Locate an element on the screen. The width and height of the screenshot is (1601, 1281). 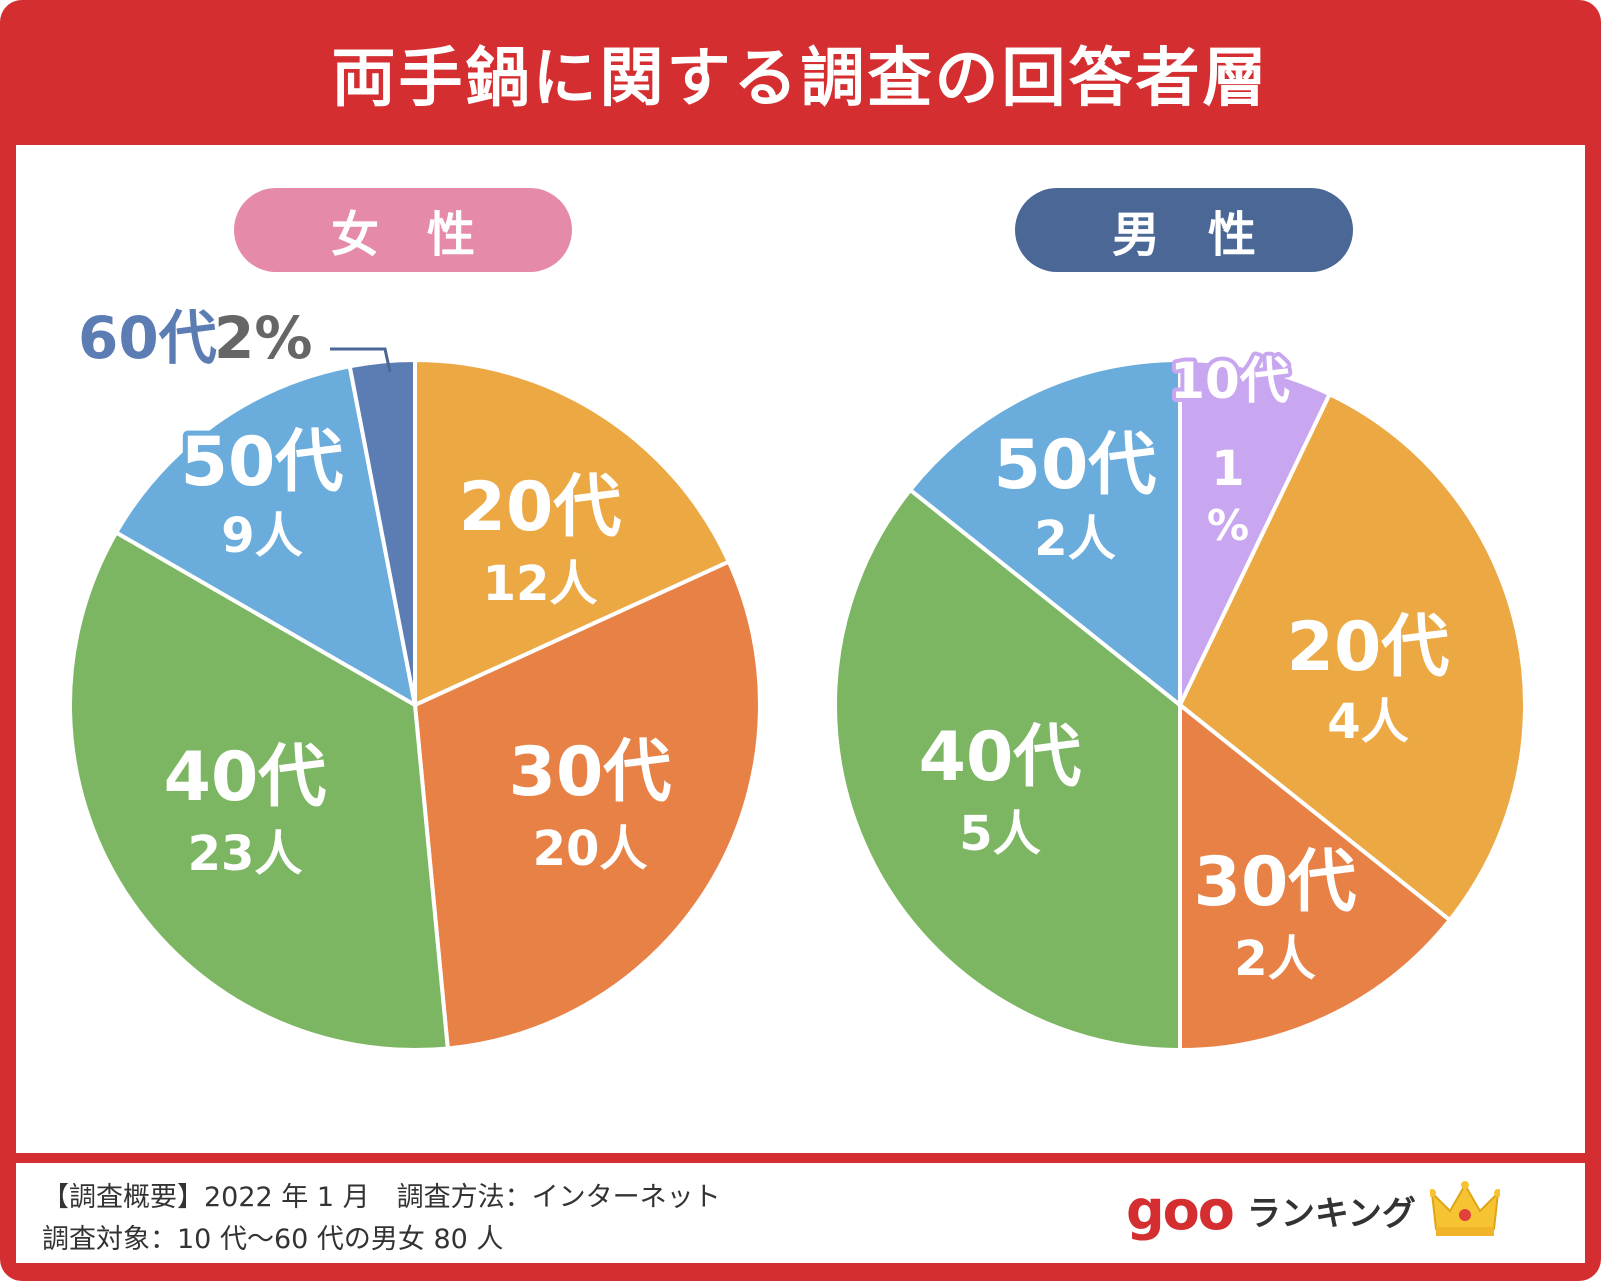
male-title: 男 性 is located at coordinates (1183, 235).